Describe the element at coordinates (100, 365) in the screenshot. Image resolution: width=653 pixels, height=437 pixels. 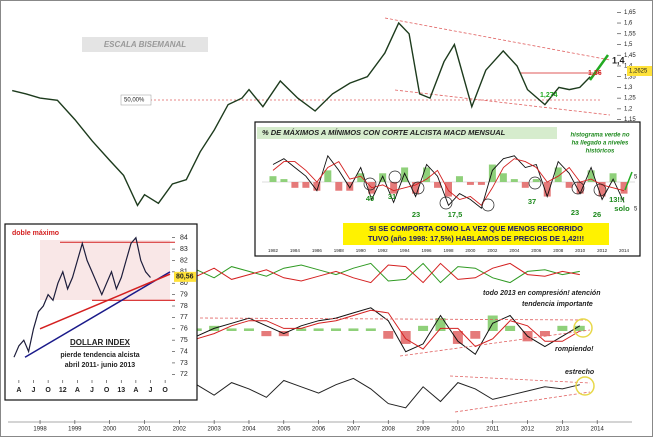
I see `note: abril 2011- junio 2013` at that location.